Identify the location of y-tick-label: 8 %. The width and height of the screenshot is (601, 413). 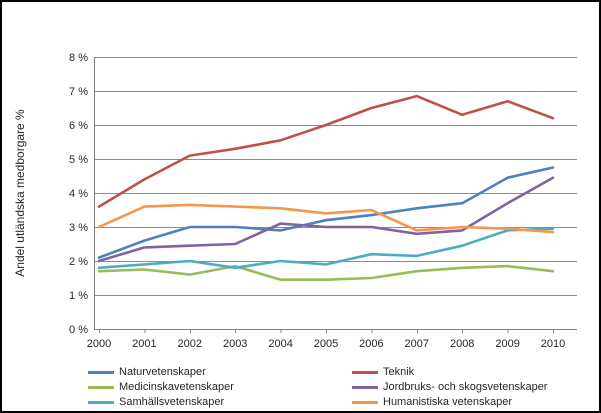
(78, 58).